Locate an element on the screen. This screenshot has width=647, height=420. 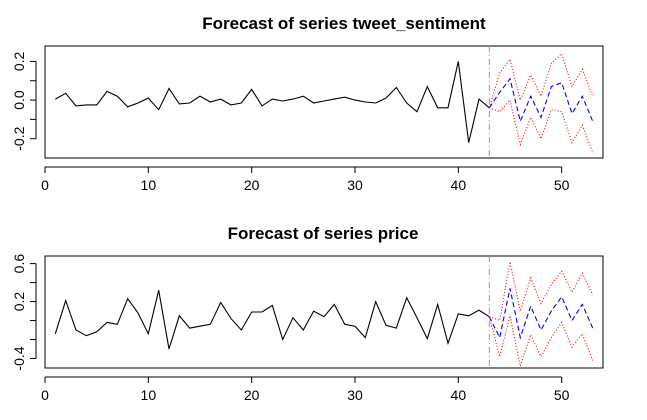
y-tick-label: 0.0 is located at coordinates (19, 100).